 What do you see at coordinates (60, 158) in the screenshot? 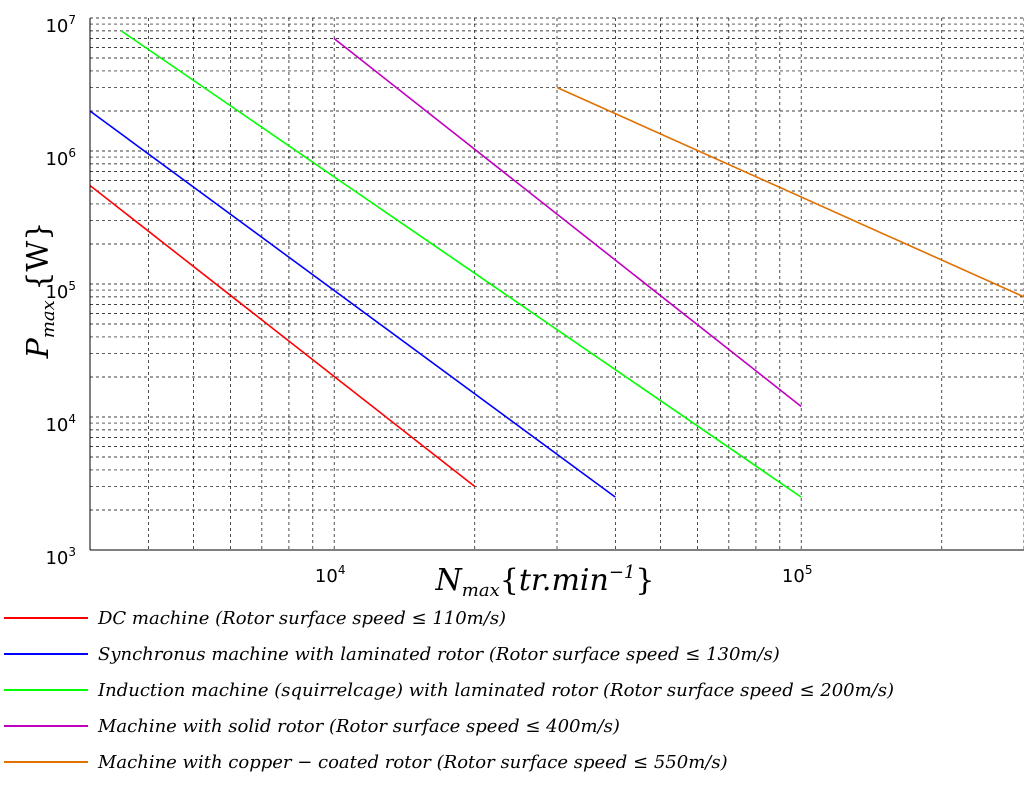
I see `y-tick-label: 10⁶` at bounding box center [60, 158].